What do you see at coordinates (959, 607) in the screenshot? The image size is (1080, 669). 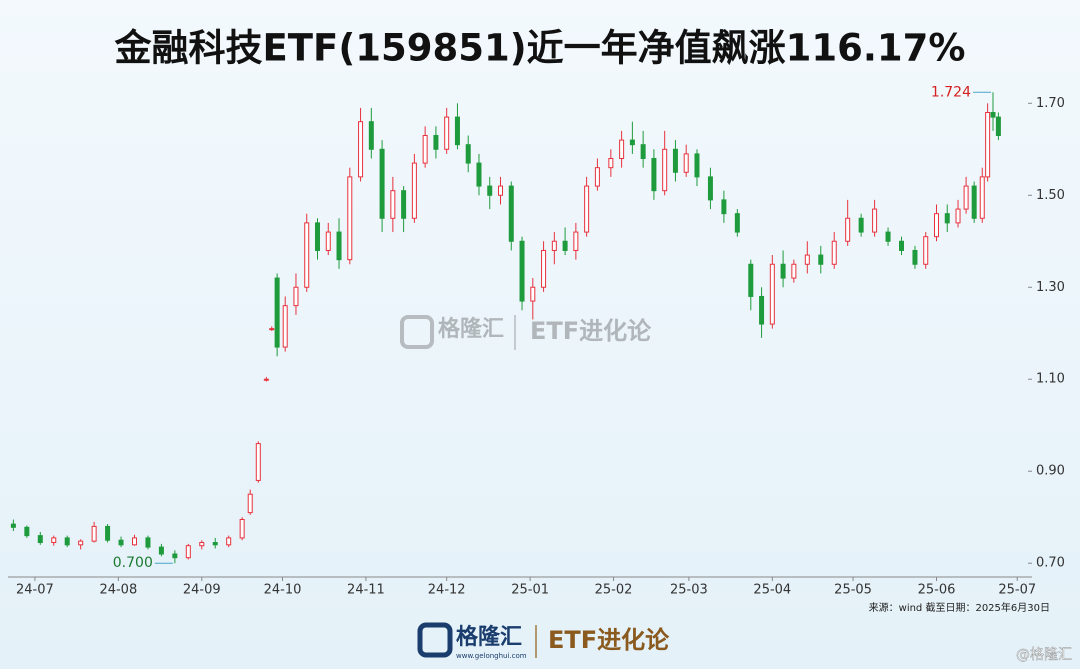 I see `source-note: 来源：wind 截至日期：2025年6月30日` at bounding box center [959, 607].